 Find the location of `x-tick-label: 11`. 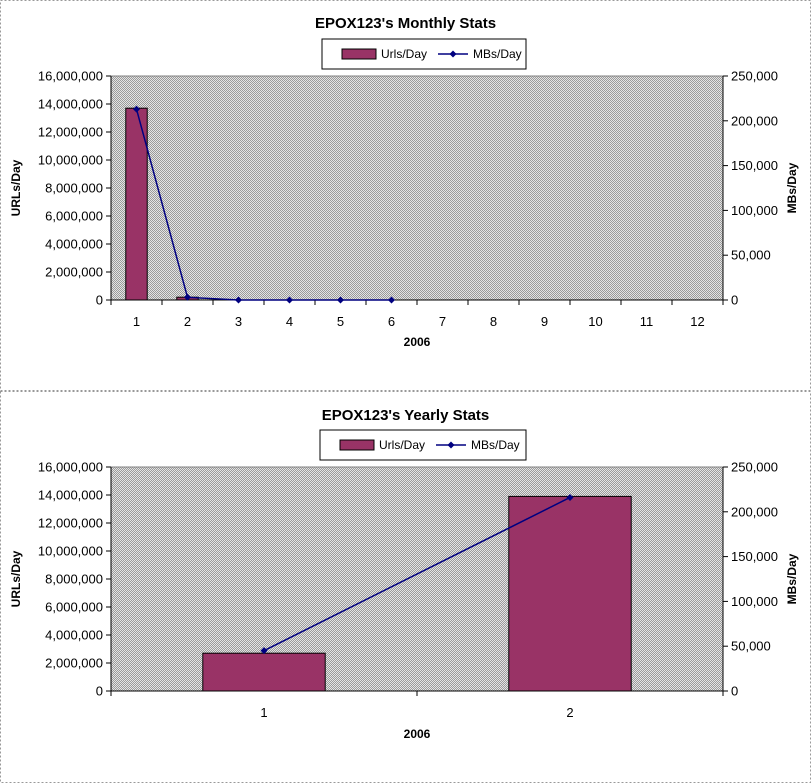

x-tick-label: 11 is located at coordinates (647, 321).